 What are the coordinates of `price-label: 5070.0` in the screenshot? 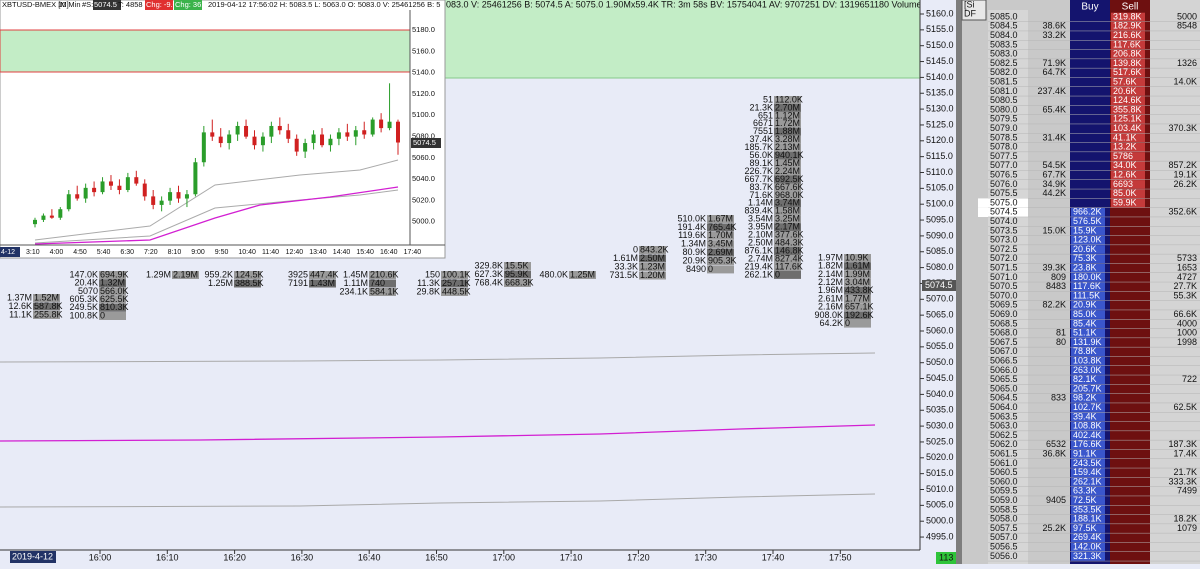 It's located at (940, 299).